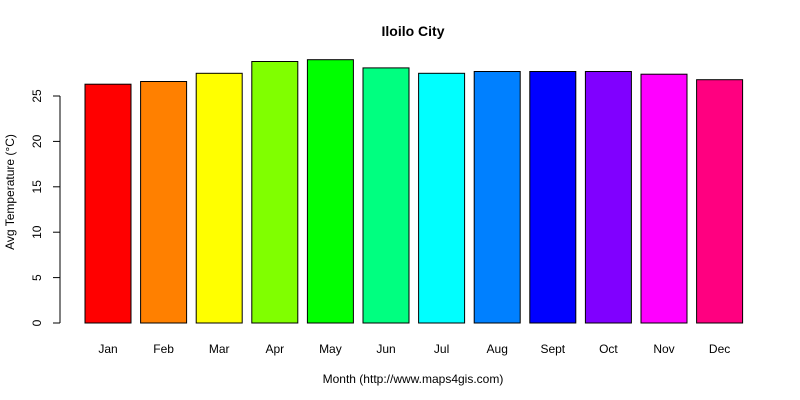 This screenshot has width=800, height=400. What do you see at coordinates (37, 232) in the screenshot?
I see `y-tick-label: 10` at bounding box center [37, 232].